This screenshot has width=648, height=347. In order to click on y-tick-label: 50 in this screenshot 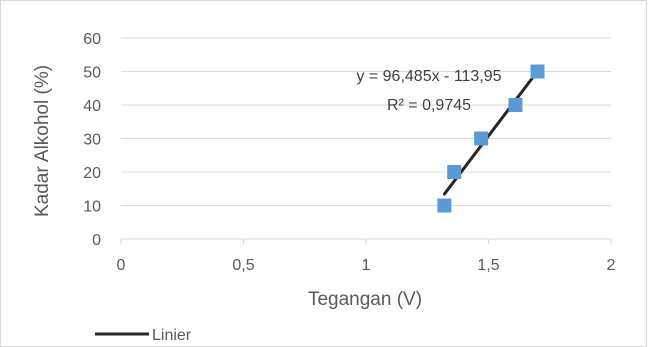, I will do `click(92, 73)`.